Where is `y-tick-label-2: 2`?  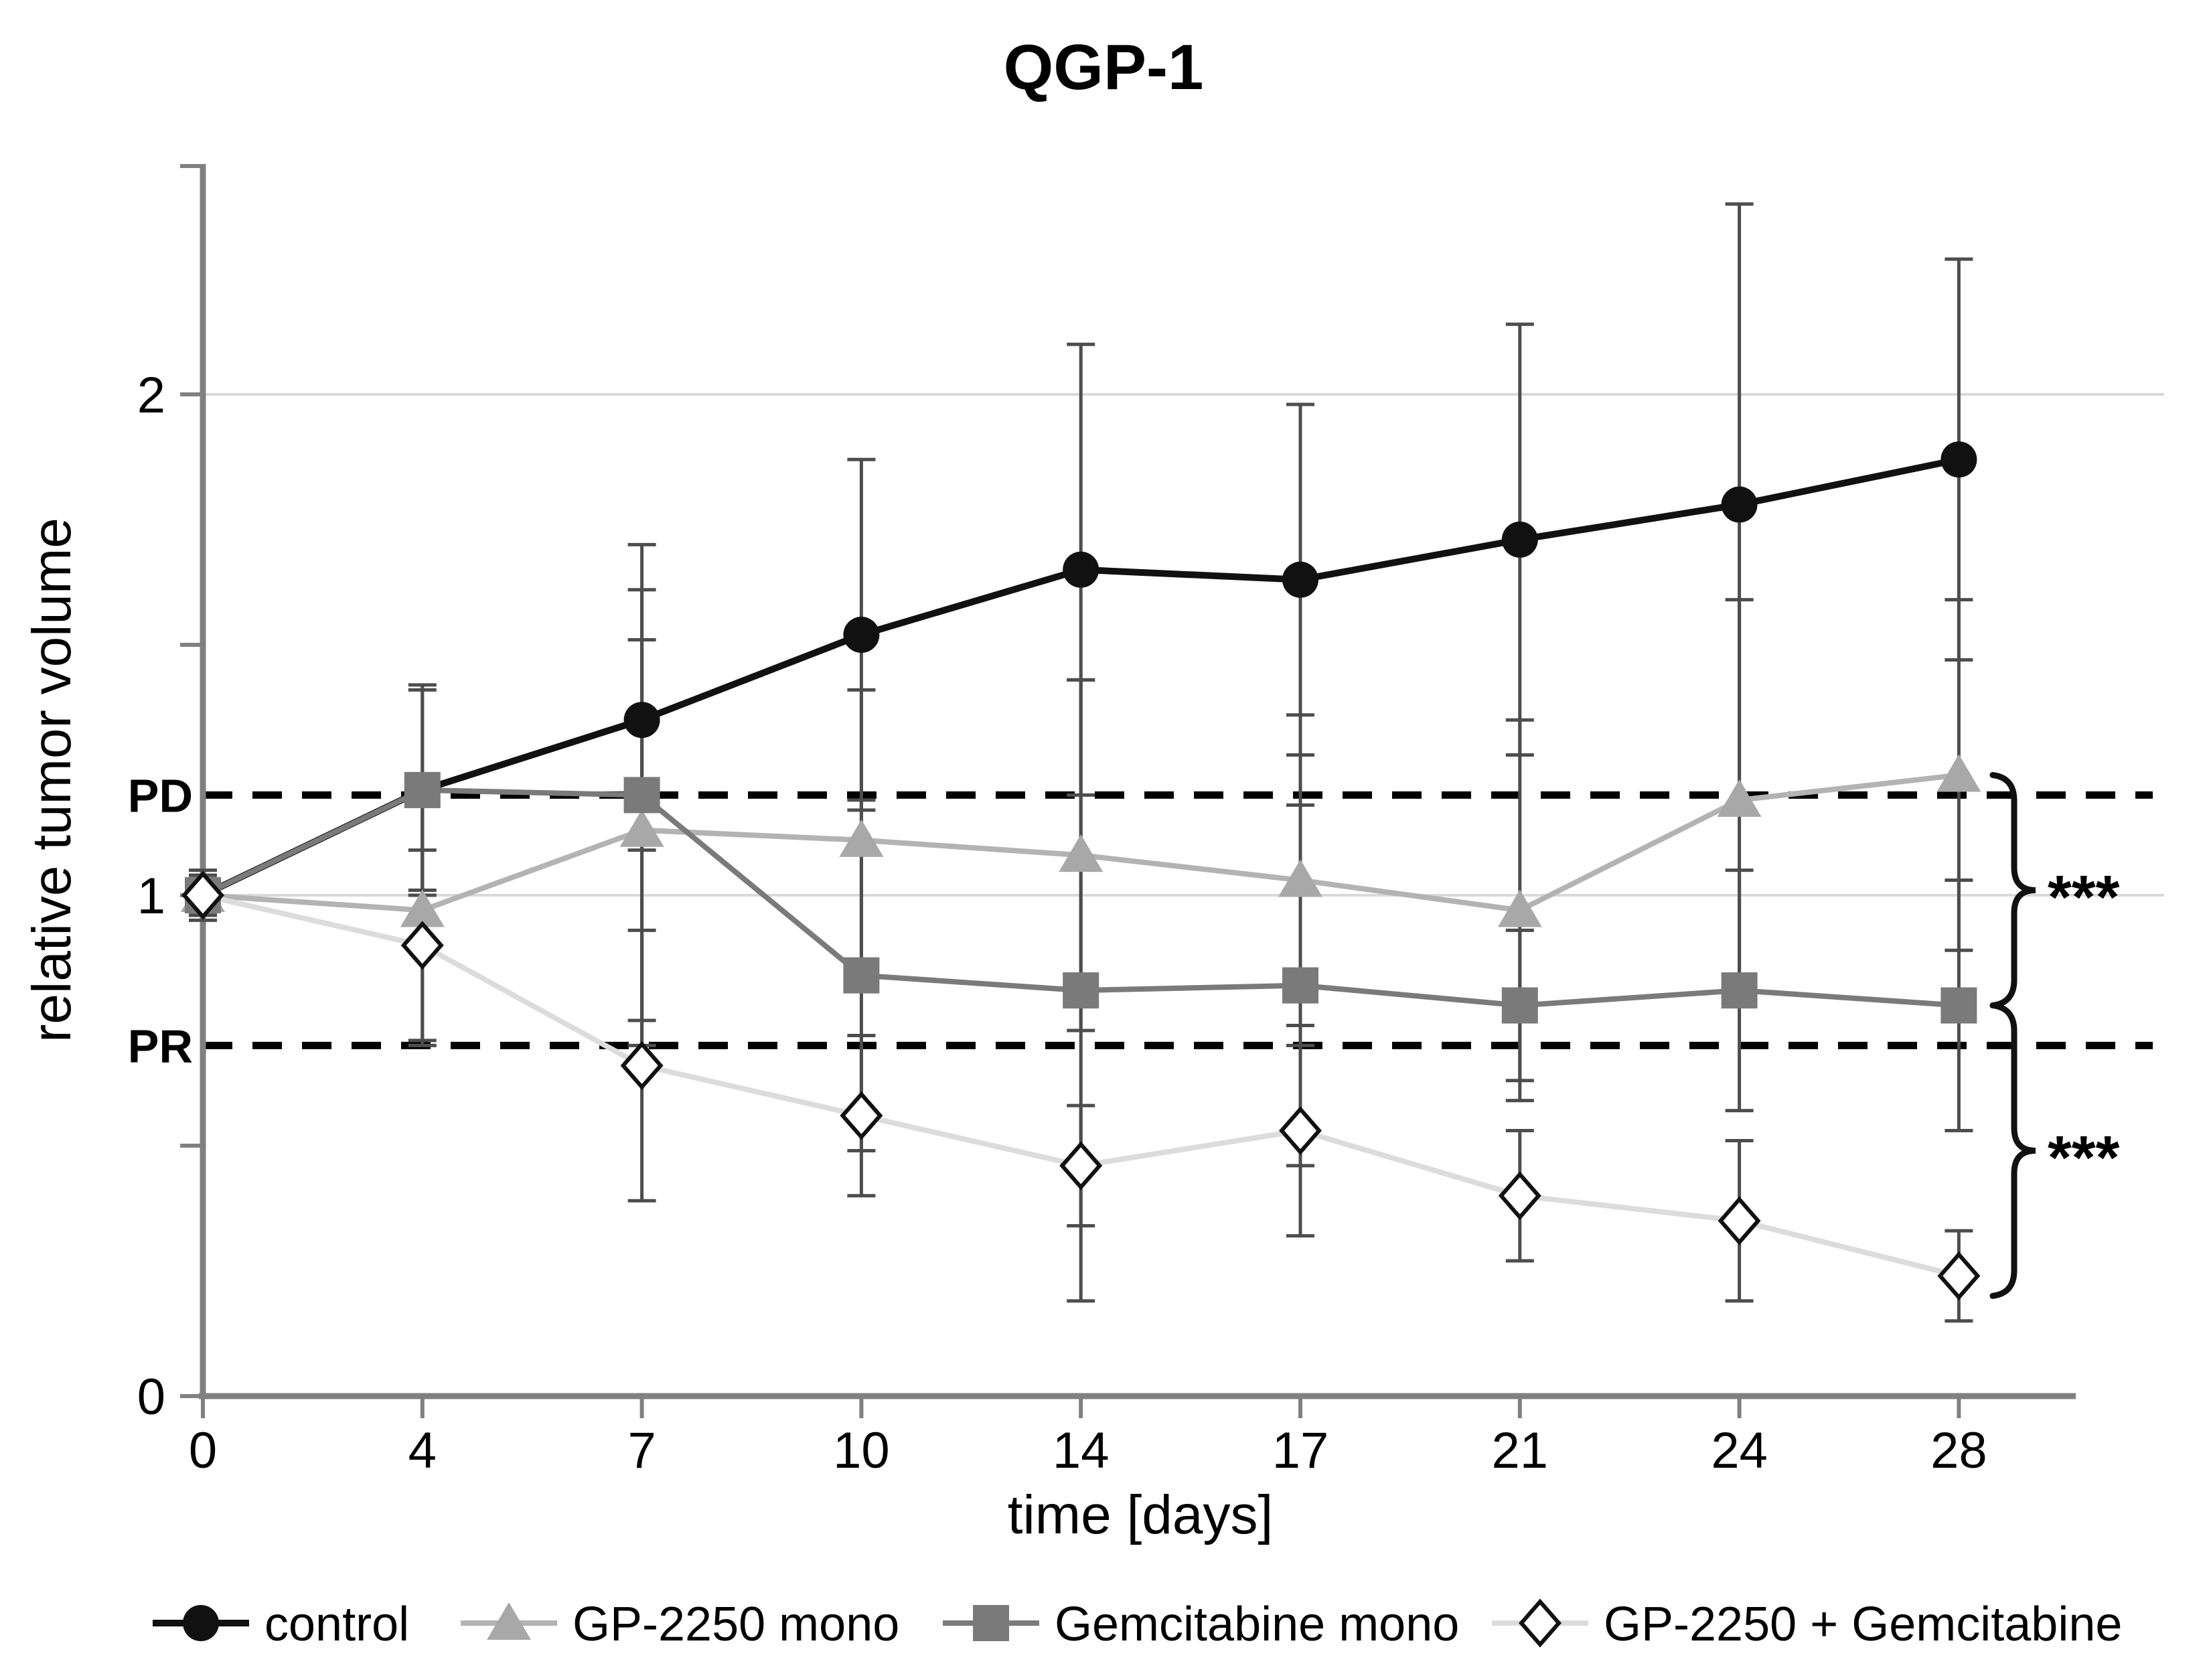
y-tick-label-2: 2 is located at coordinates (151, 395).